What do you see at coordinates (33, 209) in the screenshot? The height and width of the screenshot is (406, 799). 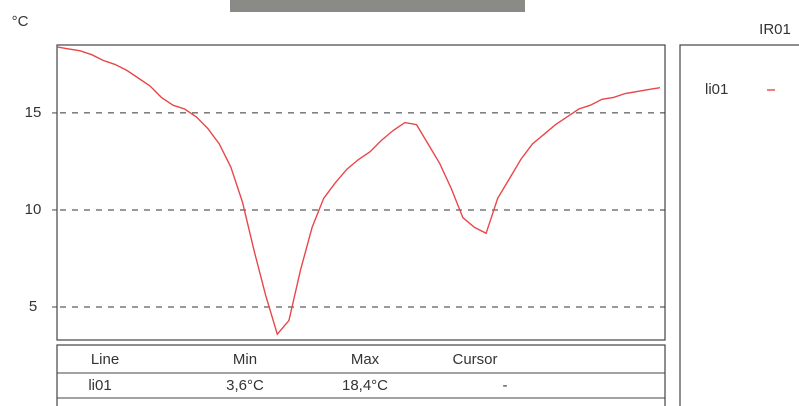 I see `y-tick-label: 10` at bounding box center [33, 209].